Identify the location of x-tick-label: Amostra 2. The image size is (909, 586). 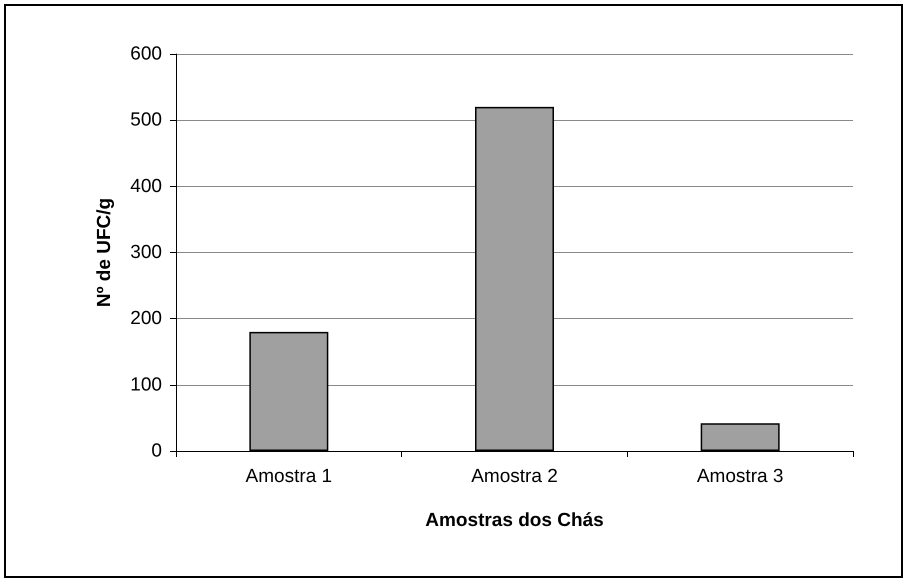
(514, 476).